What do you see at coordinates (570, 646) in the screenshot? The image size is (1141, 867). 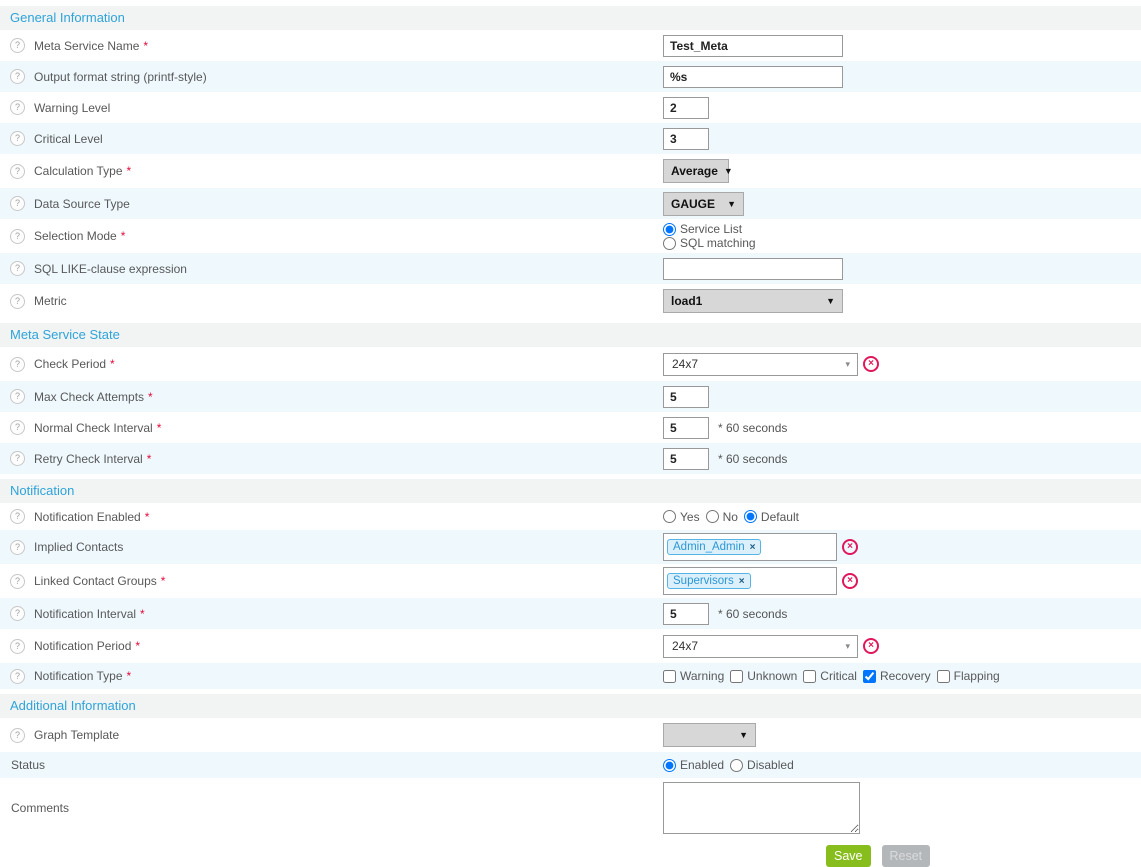 I see `row-notification-period: ? Notification Period * 24x7 ▾ ×` at bounding box center [570, 646].